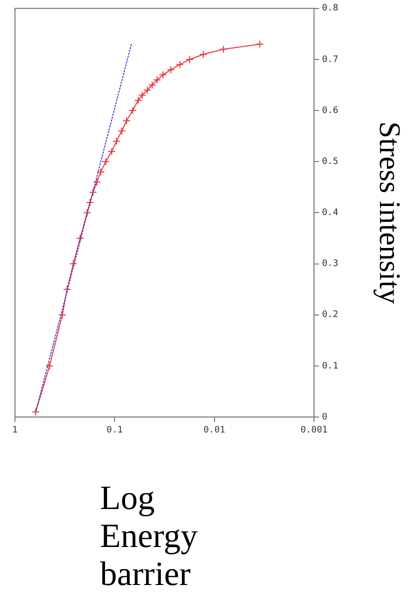 The image size is (410, 600). Describe the element at coordinates (330, 213) in the screenshot. I see `y-tick-label: 0.4` at that location.